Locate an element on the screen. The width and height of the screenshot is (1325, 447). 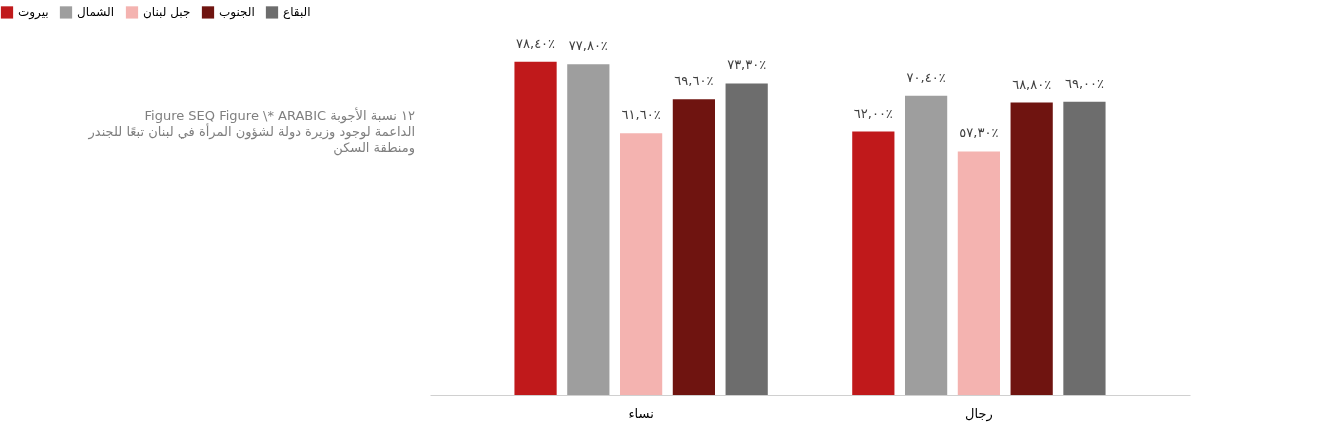
data-label: ٧٨,٤٠٪ is located at coordinates (536, 43).